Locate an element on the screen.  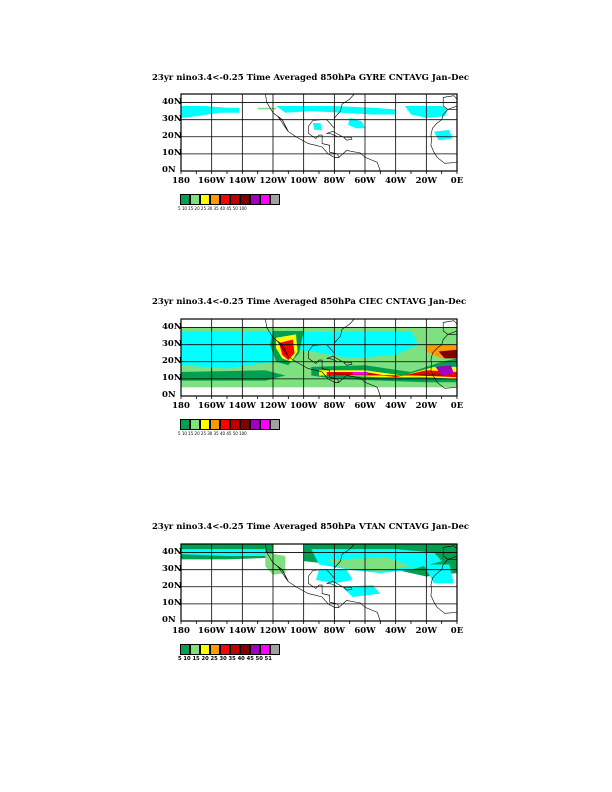
legend-labels: 5 10 15 20 25 30 35 40 45 50 51 is located at coordinates (225, 659).